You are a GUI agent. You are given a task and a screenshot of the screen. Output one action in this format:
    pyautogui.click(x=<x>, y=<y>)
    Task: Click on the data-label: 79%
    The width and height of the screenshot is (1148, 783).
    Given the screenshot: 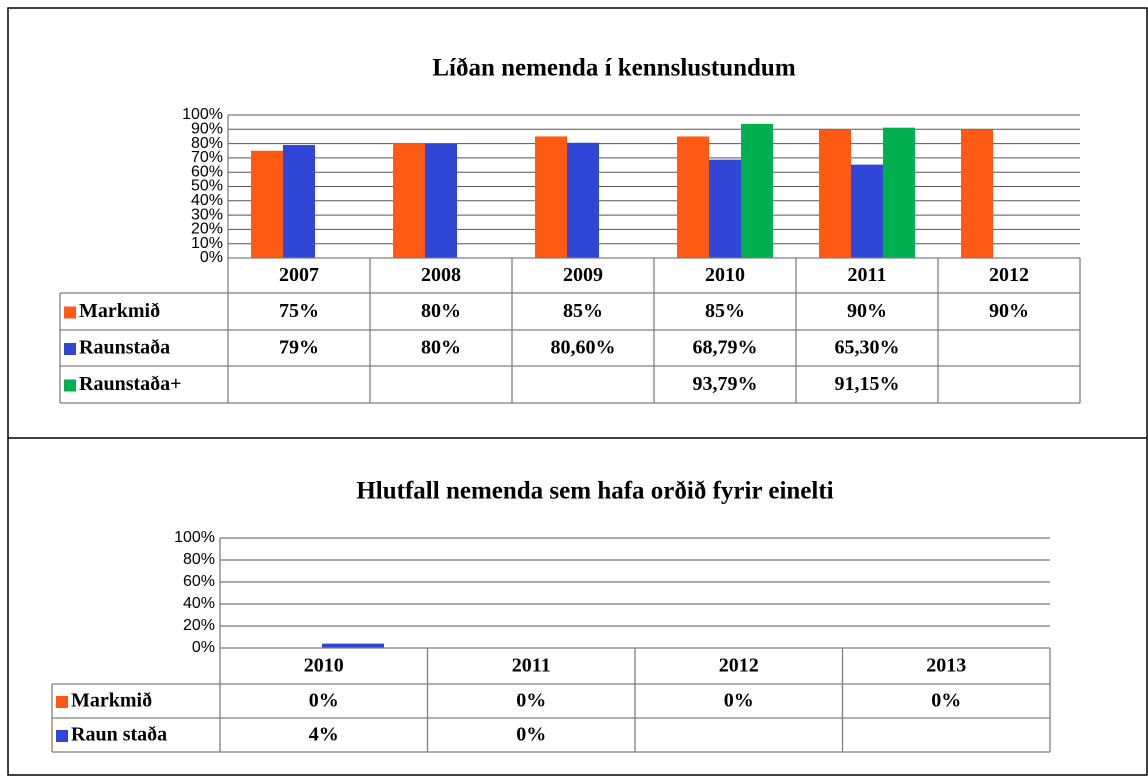 What is the action you would take?
    pyautogui.click(x=299, y=348)
    